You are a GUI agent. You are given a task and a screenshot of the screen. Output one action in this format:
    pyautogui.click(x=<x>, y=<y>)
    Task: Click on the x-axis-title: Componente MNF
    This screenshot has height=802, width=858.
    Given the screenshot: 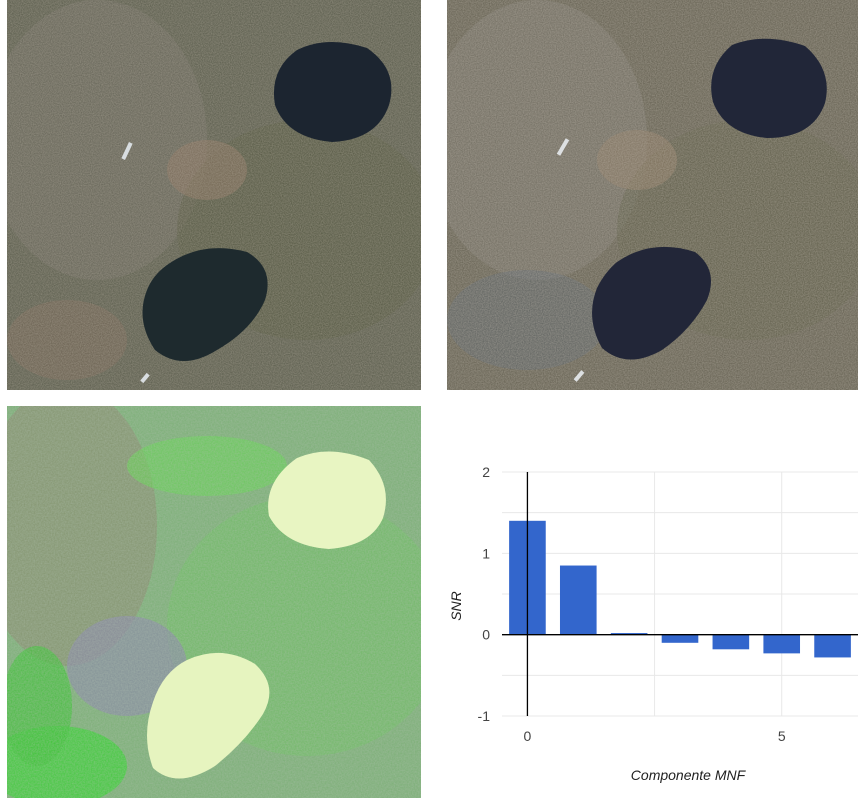 What is the action you would take?
    pyautogui.click(x=689, y=775)
    